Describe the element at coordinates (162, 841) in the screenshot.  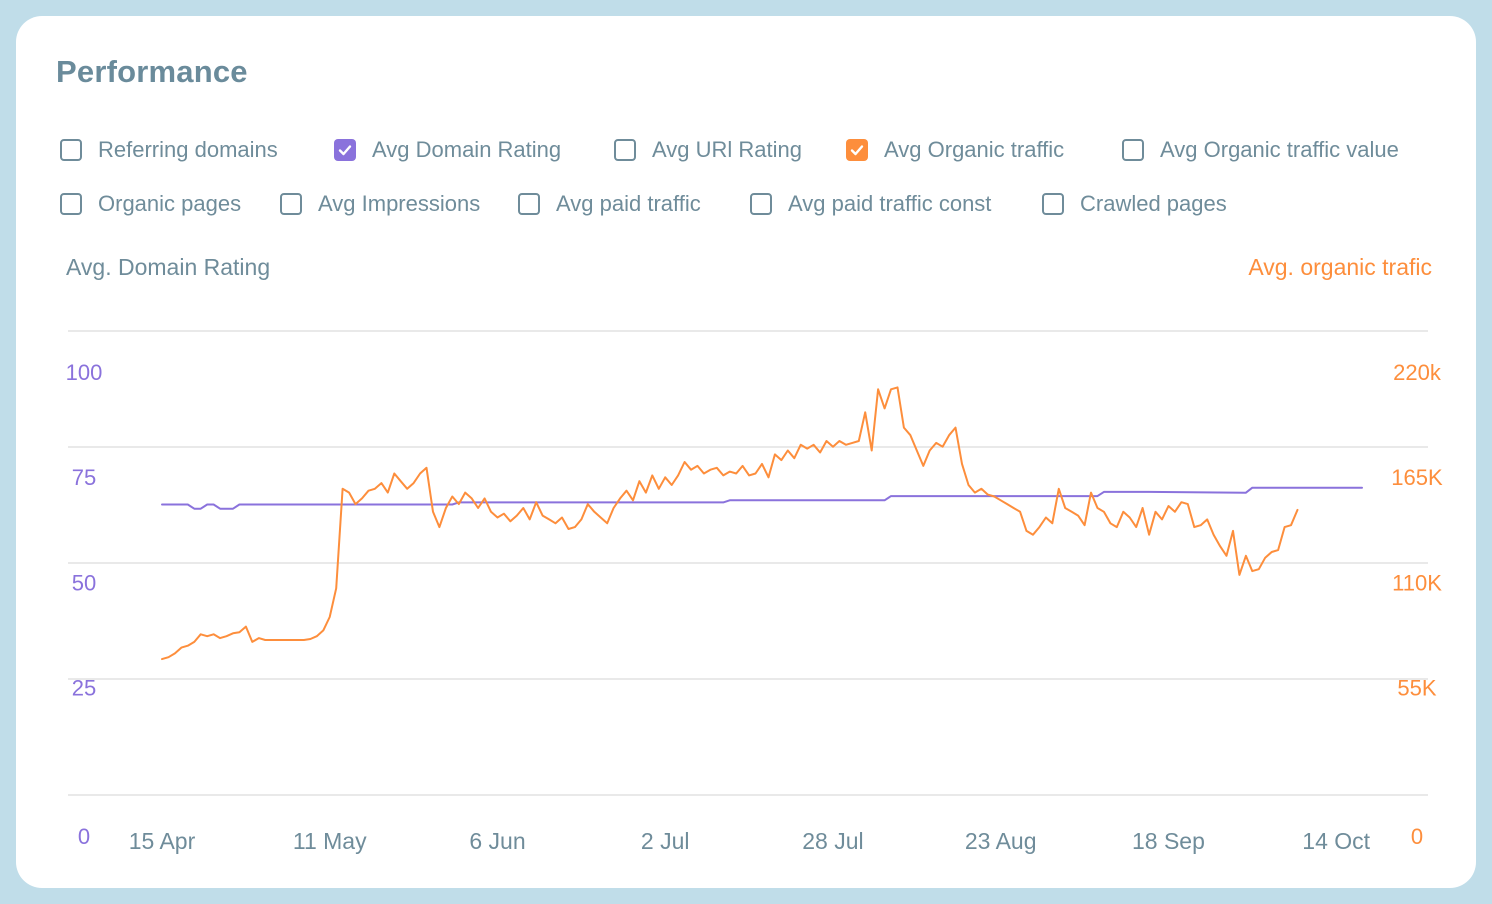
I see `x-tick-label: 15 Apr` at that location.